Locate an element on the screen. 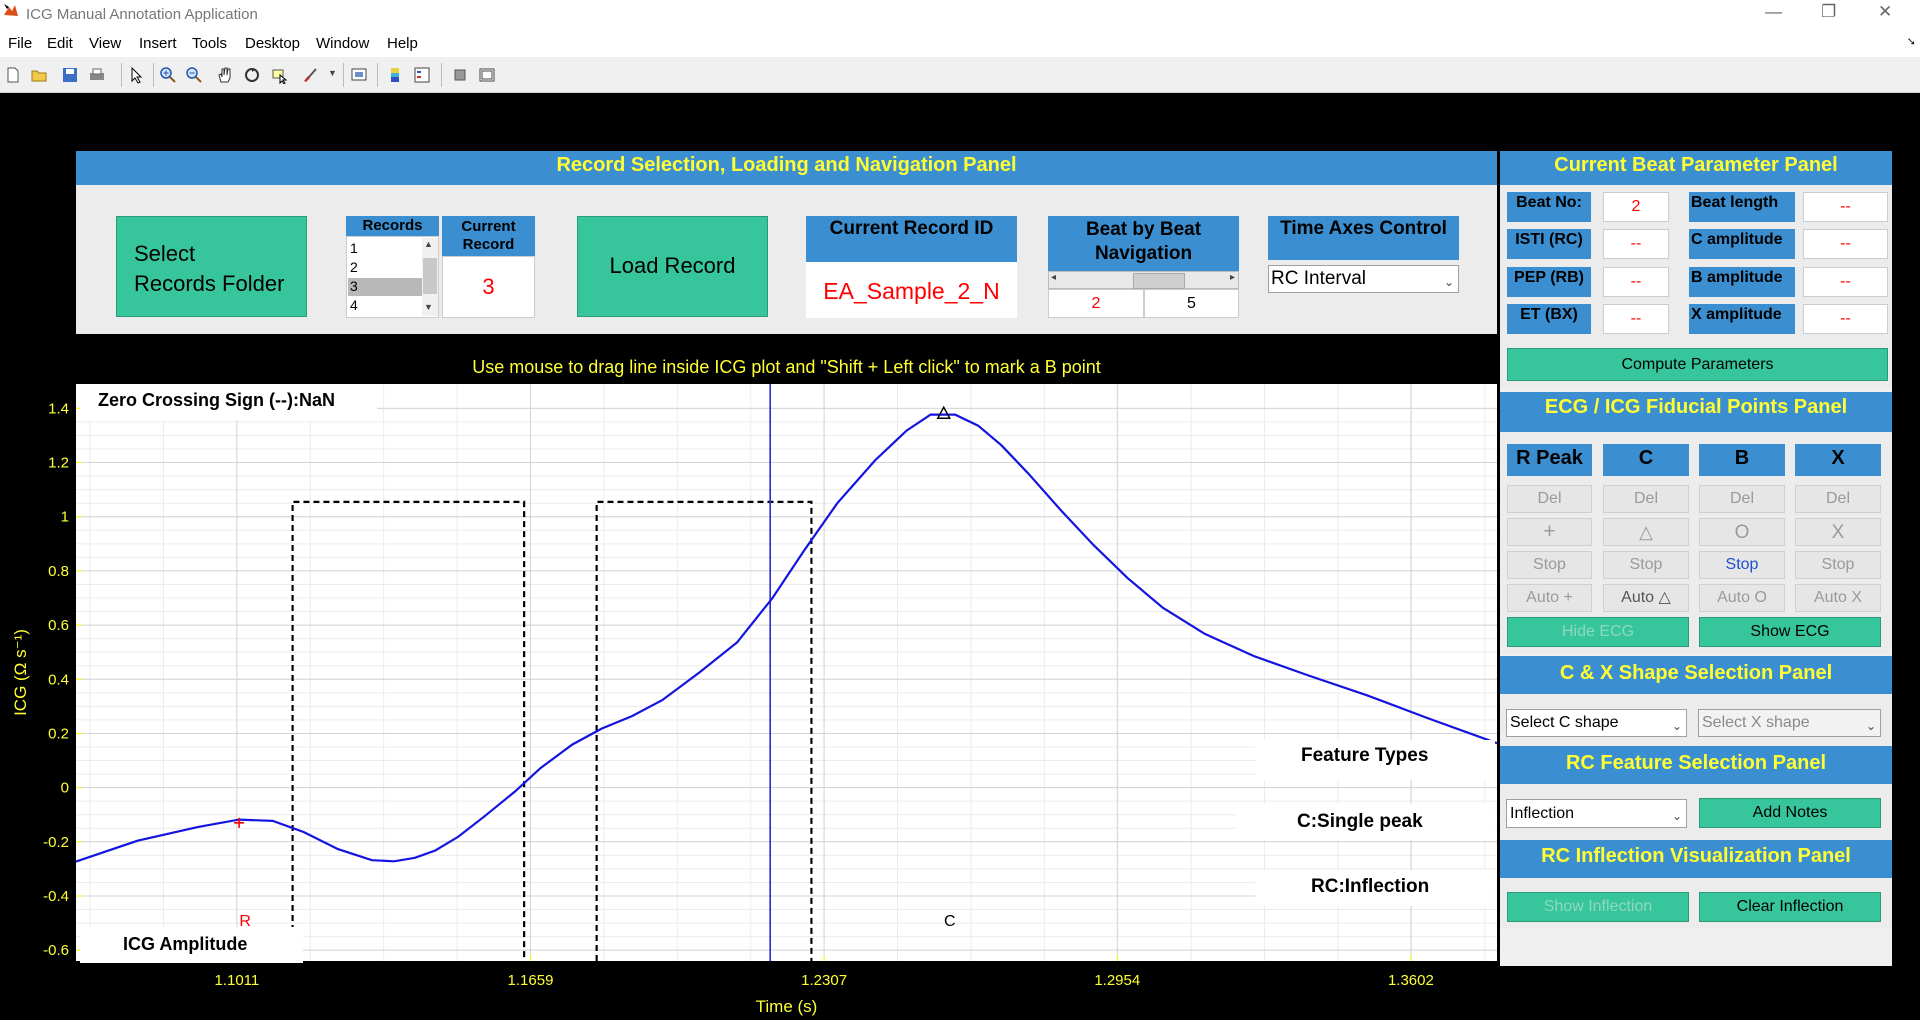 The width and height of the screenshot is (1920, 1020). menu-tools: Tools is located at coordinates (210, 43).